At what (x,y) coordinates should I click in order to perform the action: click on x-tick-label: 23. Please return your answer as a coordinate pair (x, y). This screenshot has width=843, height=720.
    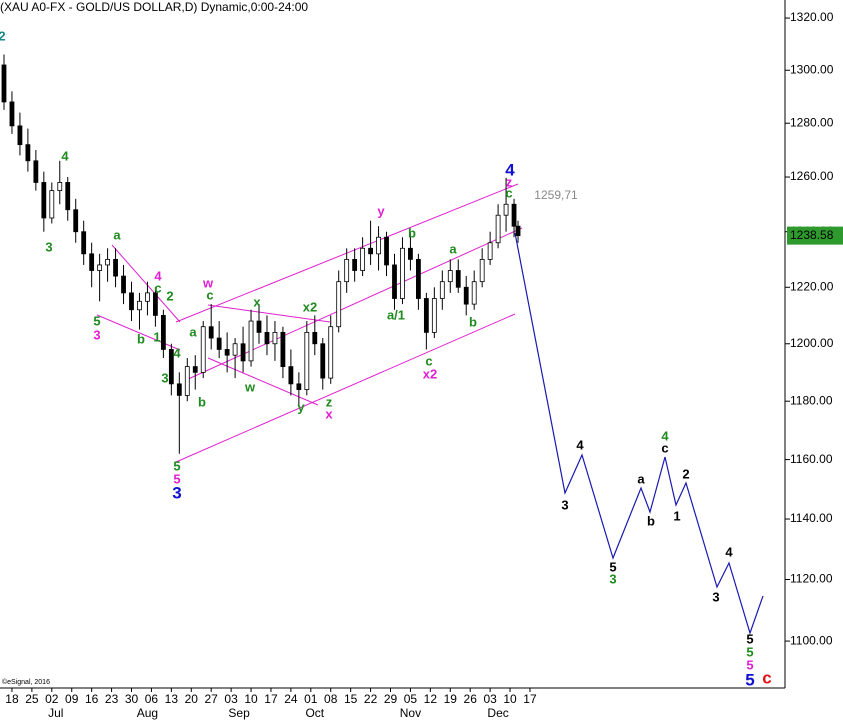
    Looking at the image, I should click on (112, 699).